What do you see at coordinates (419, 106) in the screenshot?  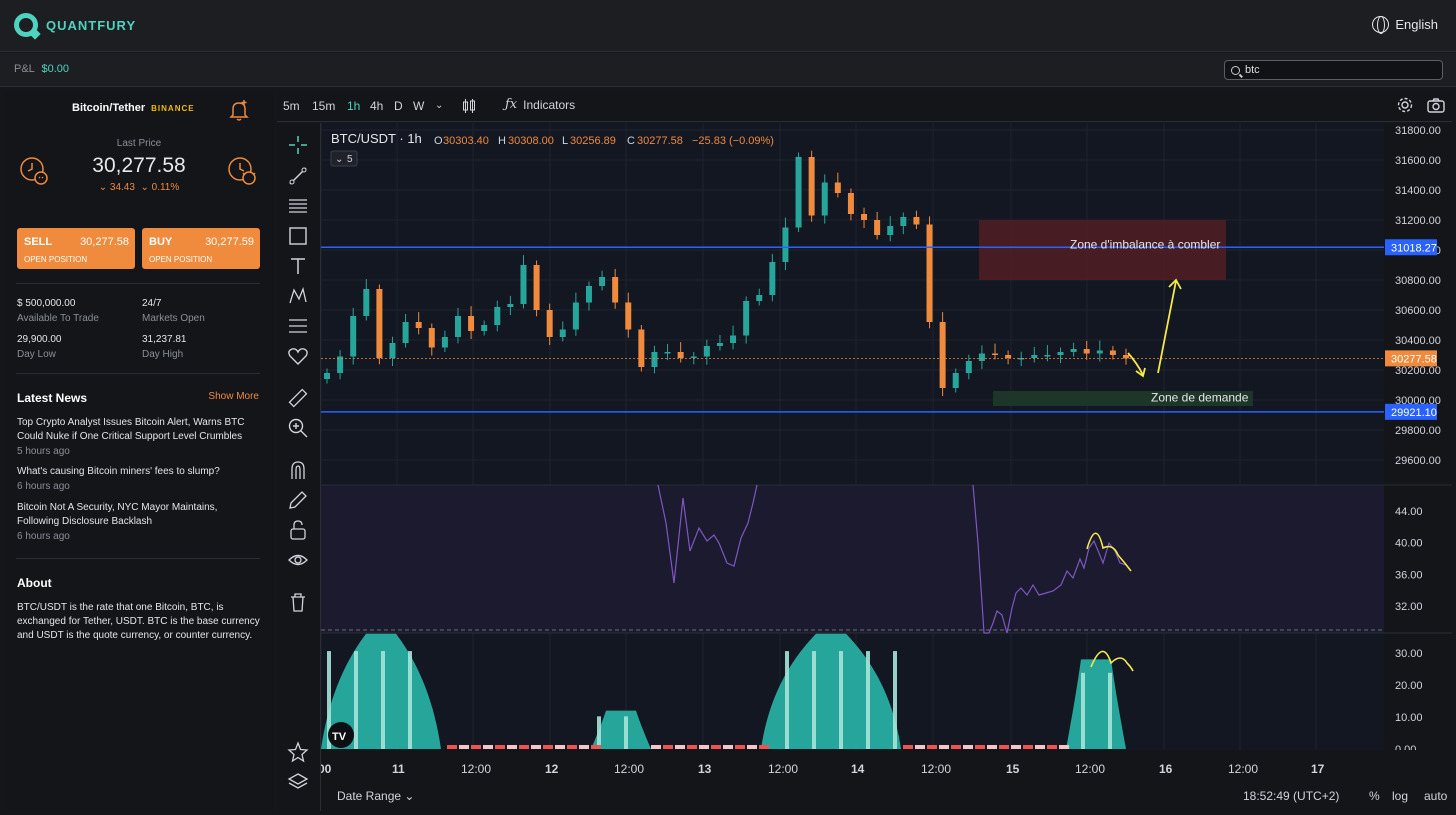 I see `timeframe-w: W` at bounding box center [419, 106].